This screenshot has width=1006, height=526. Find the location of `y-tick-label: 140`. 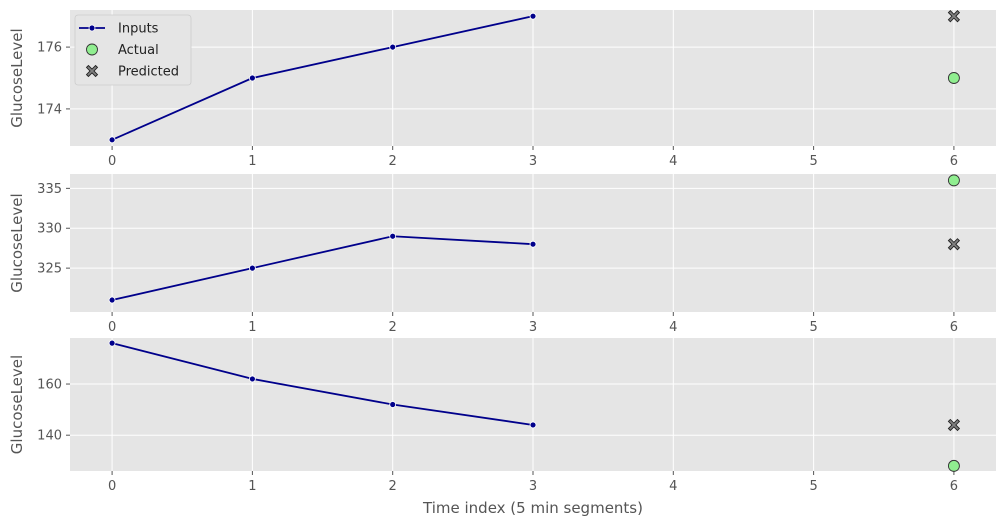

y-tick-label: 140 is located at coordinates (49, 436).